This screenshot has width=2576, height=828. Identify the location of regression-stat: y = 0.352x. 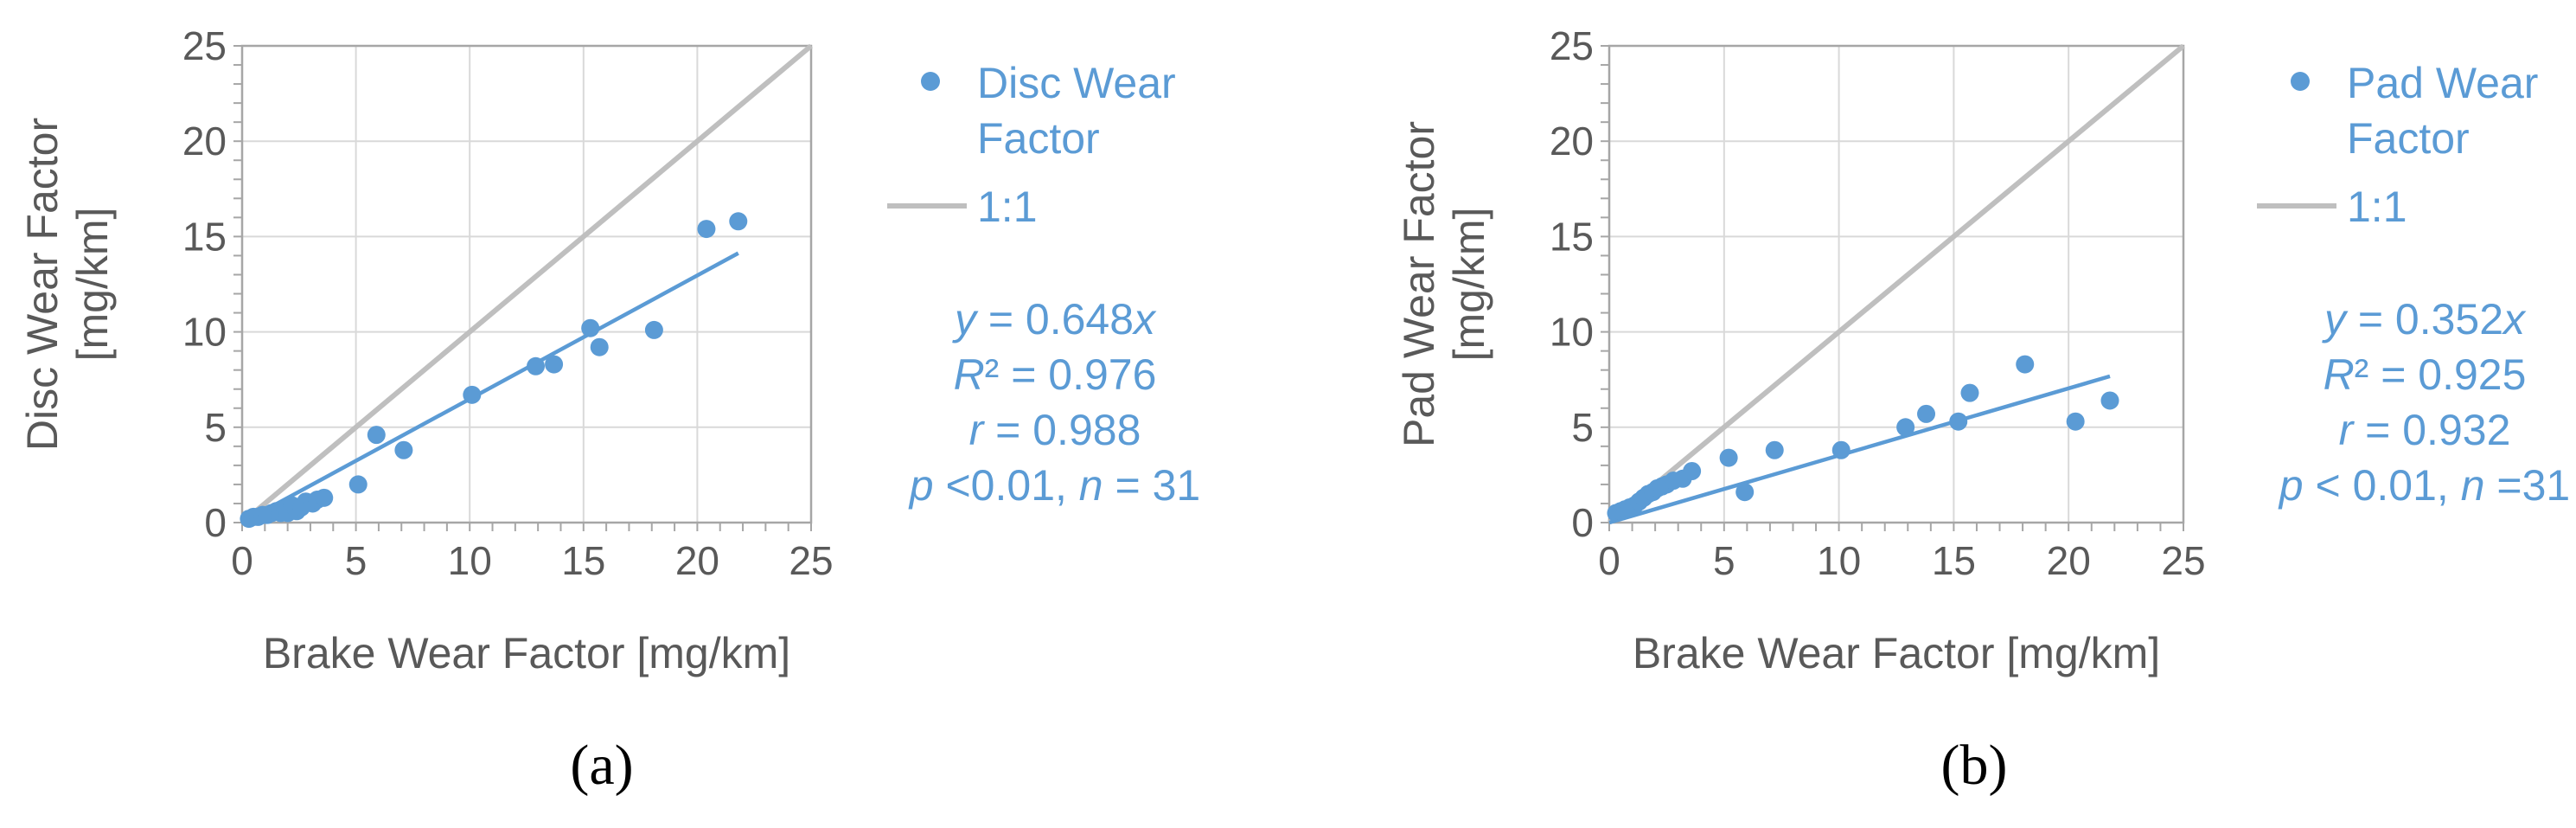
(2425, 319).